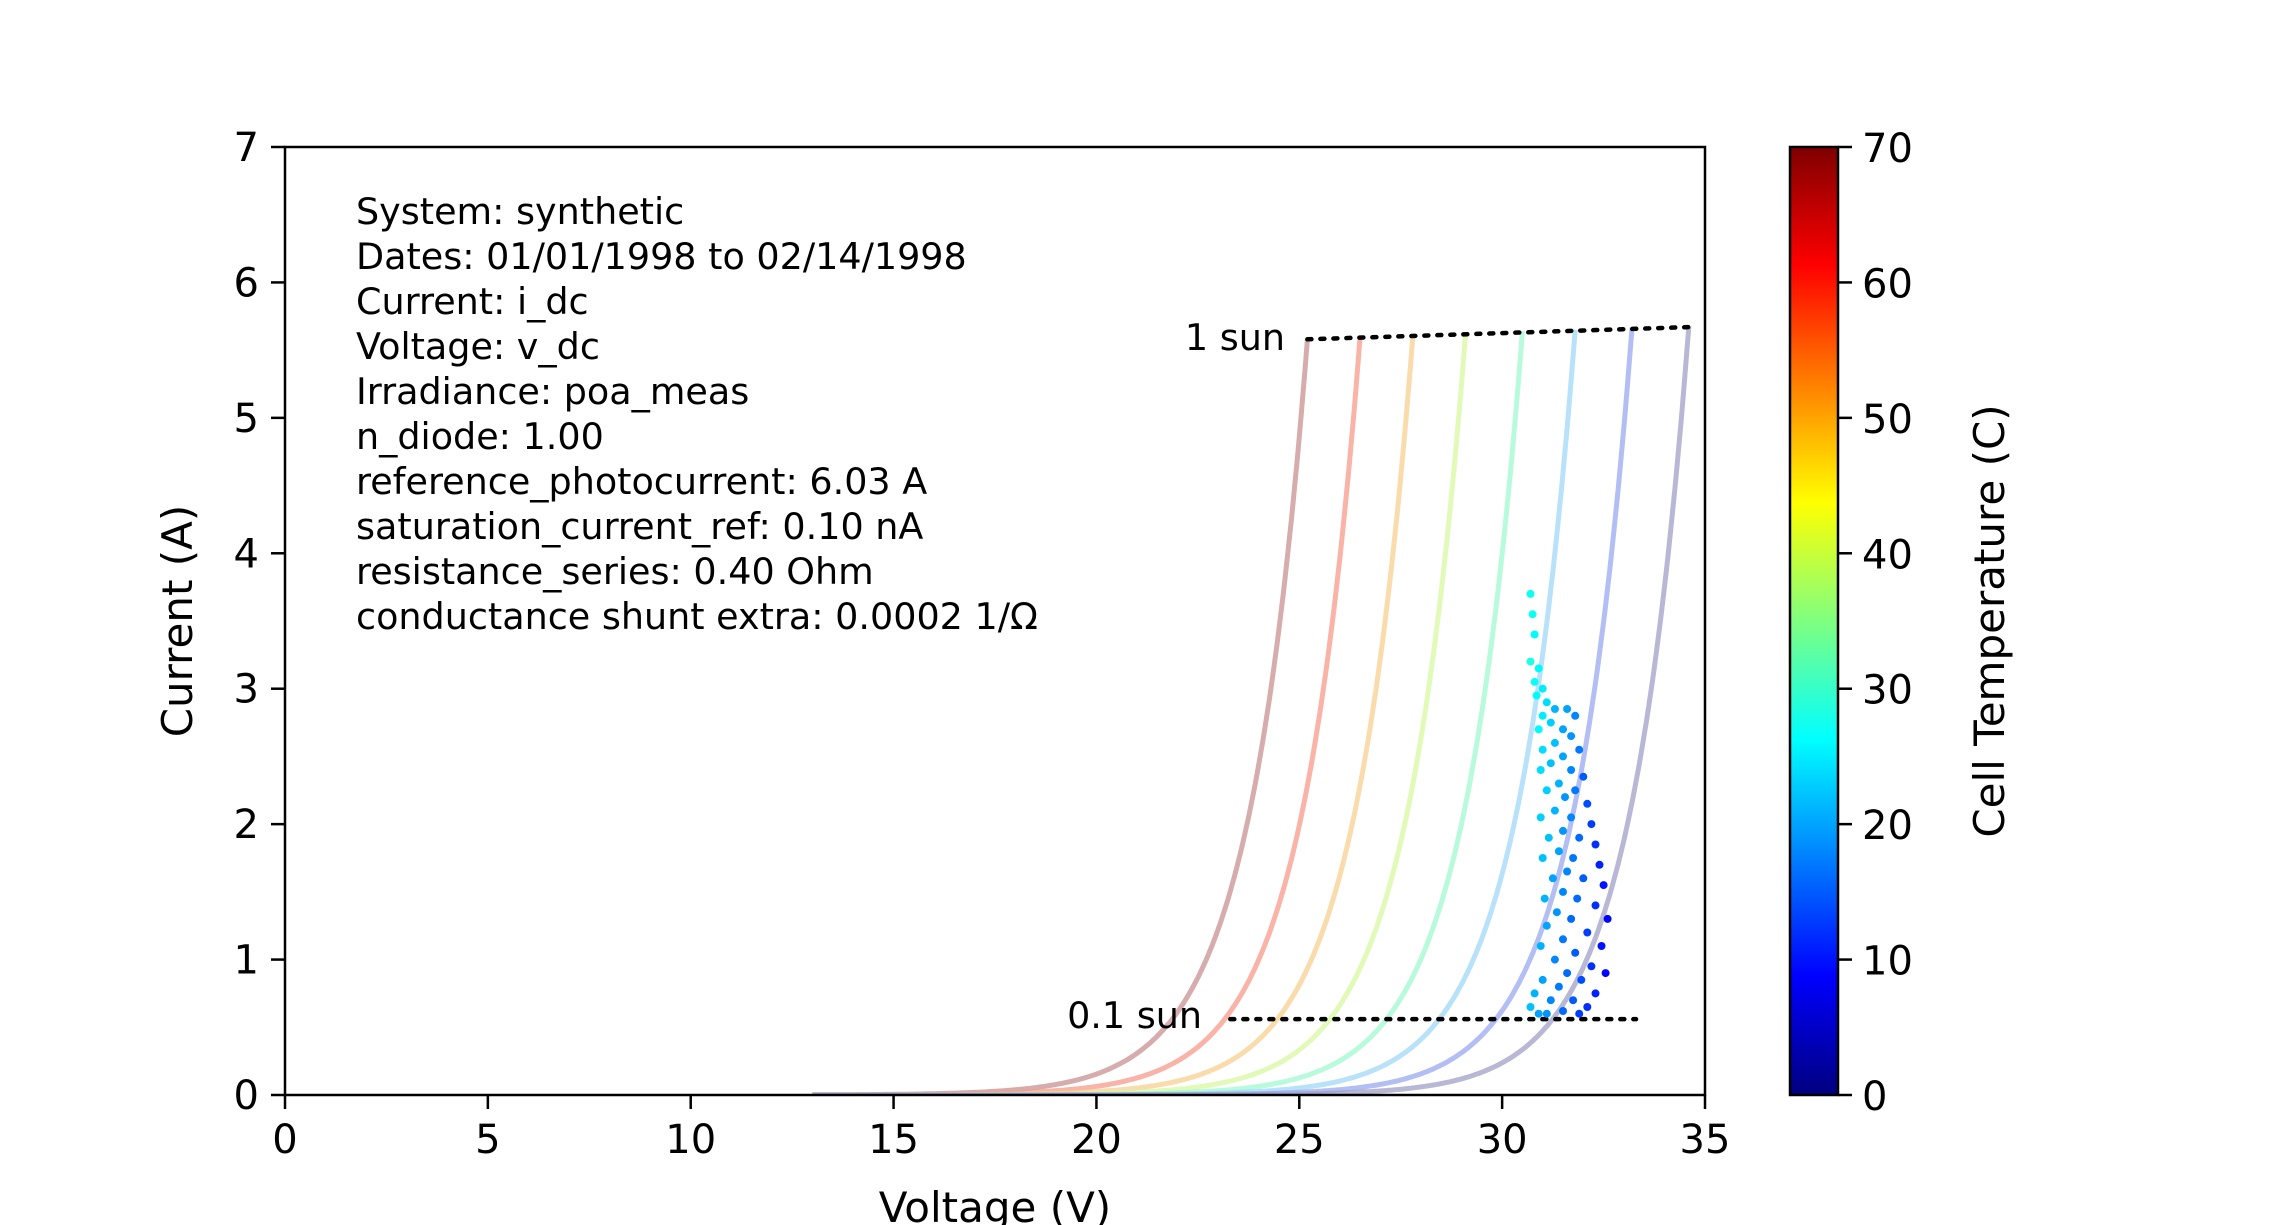 The width and height of the screenshot is (2275, 1225). Describe the element at coordinates (639, 526) in the screenshot. I see `info-line-saturation-current: saturation_current_ref: 0.10 nA` at that location.